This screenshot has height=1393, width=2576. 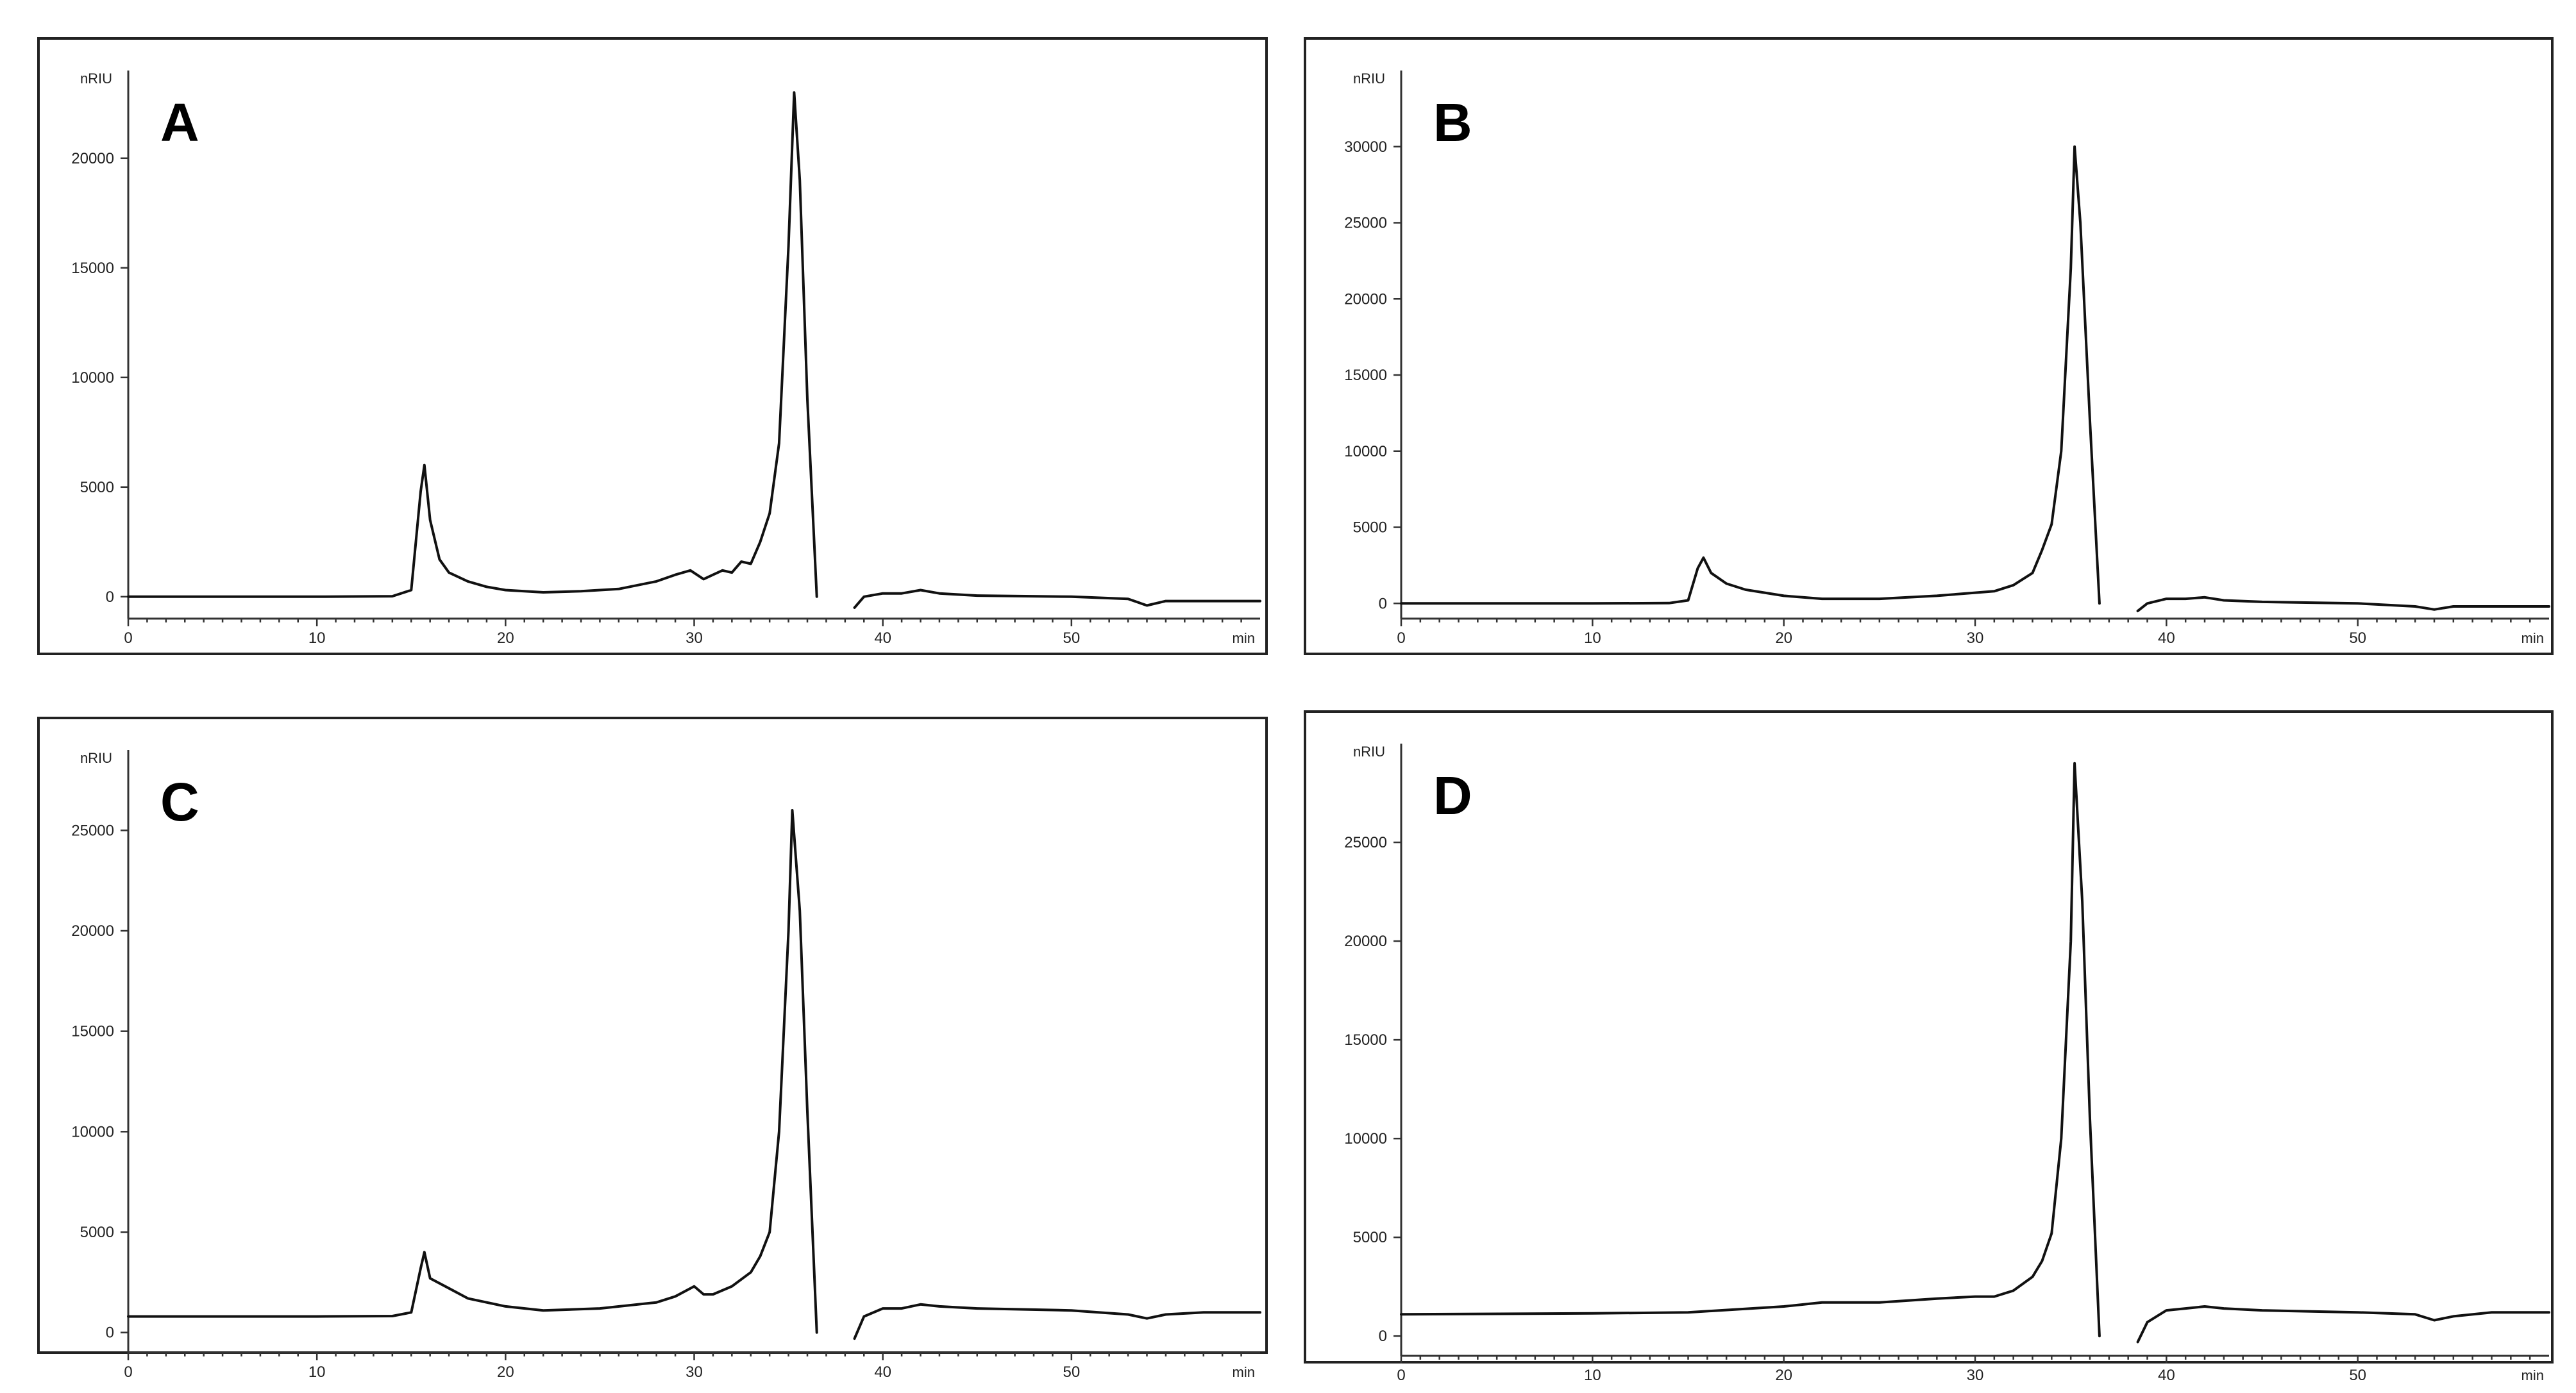 What do you see at coordinates (1452, 795) in the screenshot?
I see `panel-letter: D` at bounding box center [1452, 795].